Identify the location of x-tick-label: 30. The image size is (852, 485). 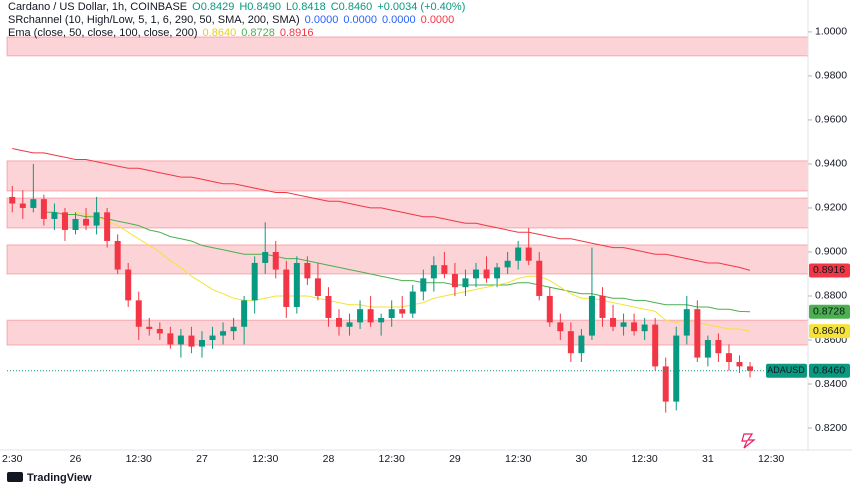
(582, 459).